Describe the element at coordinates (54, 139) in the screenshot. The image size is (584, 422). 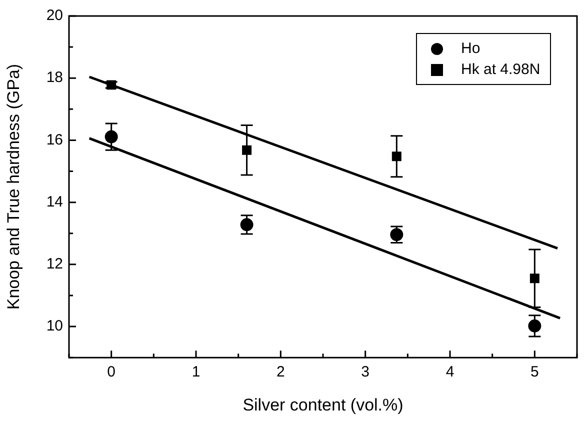
I see `y-tick-label: 16` at that location.